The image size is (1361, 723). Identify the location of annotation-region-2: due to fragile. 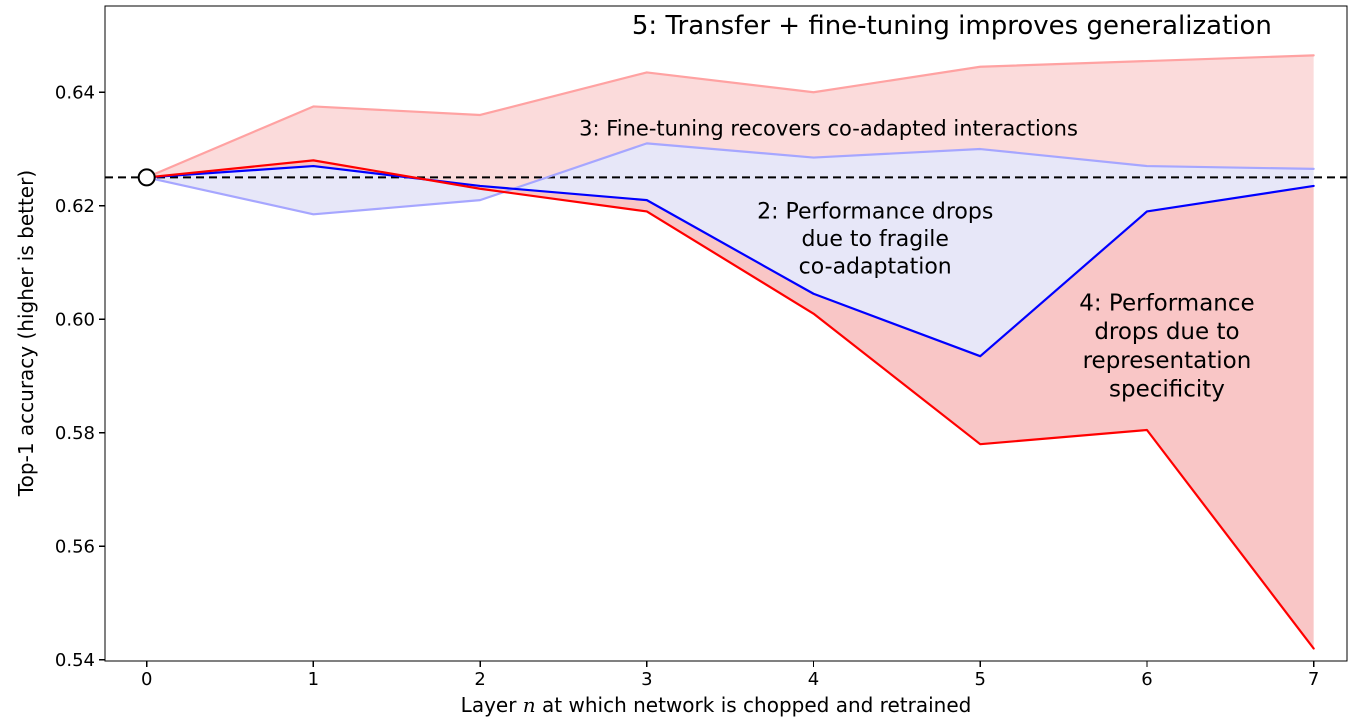
(875, 239).